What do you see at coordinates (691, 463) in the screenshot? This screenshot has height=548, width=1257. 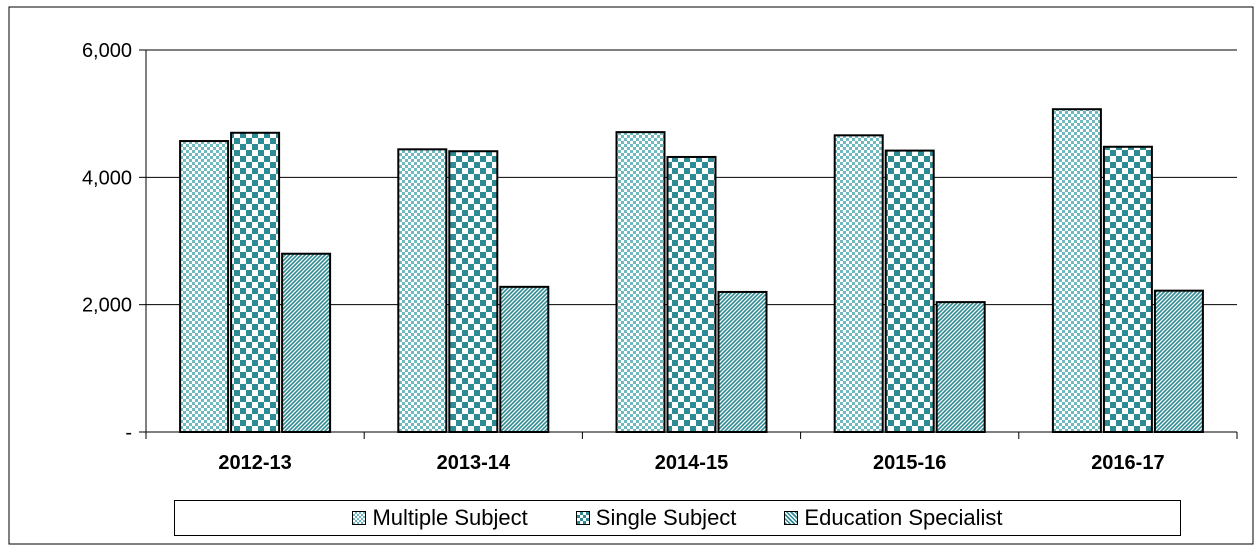 I see `x-tick-label: 2014-15` at bounding box center [691, 463].